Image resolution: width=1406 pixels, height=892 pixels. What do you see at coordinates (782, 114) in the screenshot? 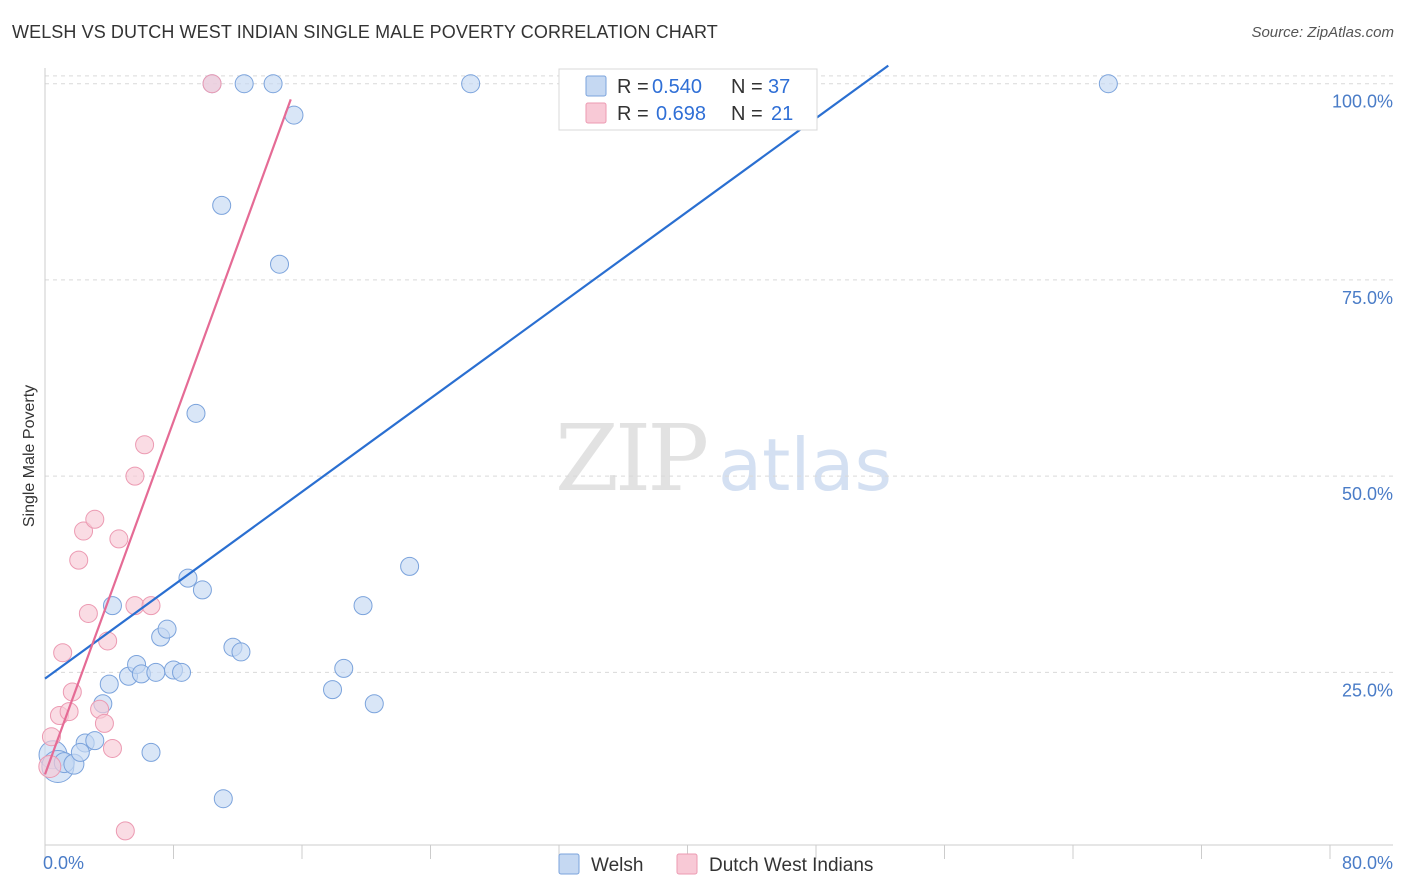
I see `legend-dutch-n-value: 21` at bounding box center [782, 114].